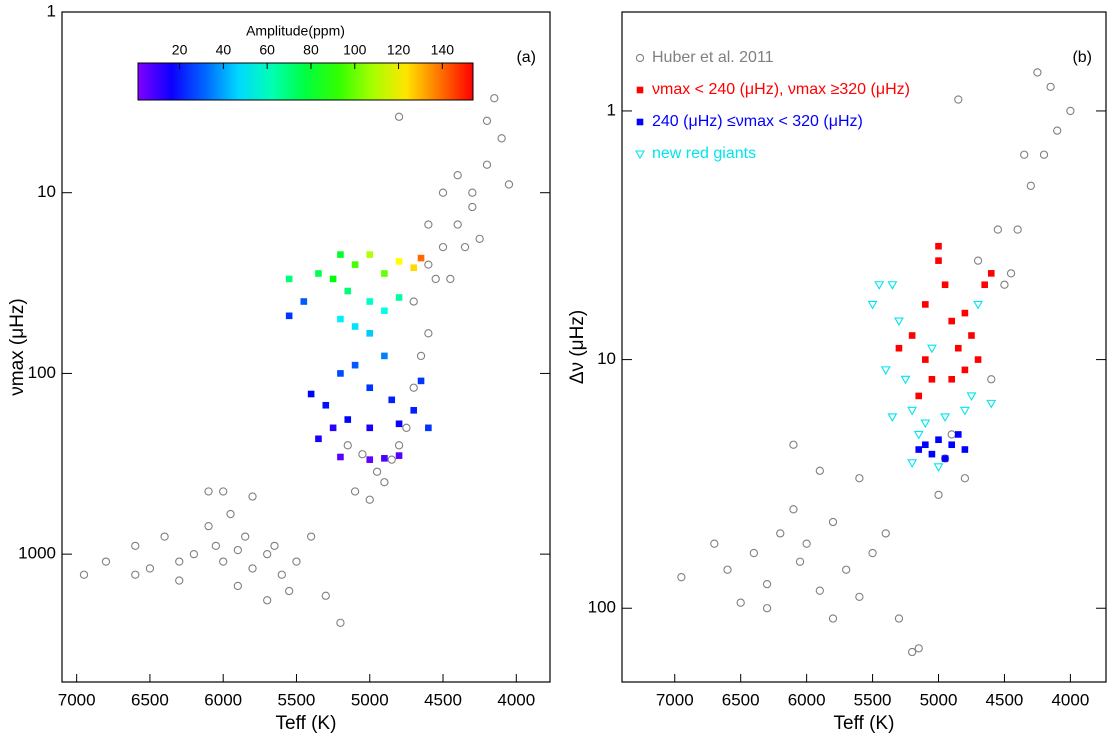 The height and width of the screenshot is (739, 1108). Describe the element at coordinates (297, 699) in the screenshot. I see `x-tick-label: 5500` at that location.